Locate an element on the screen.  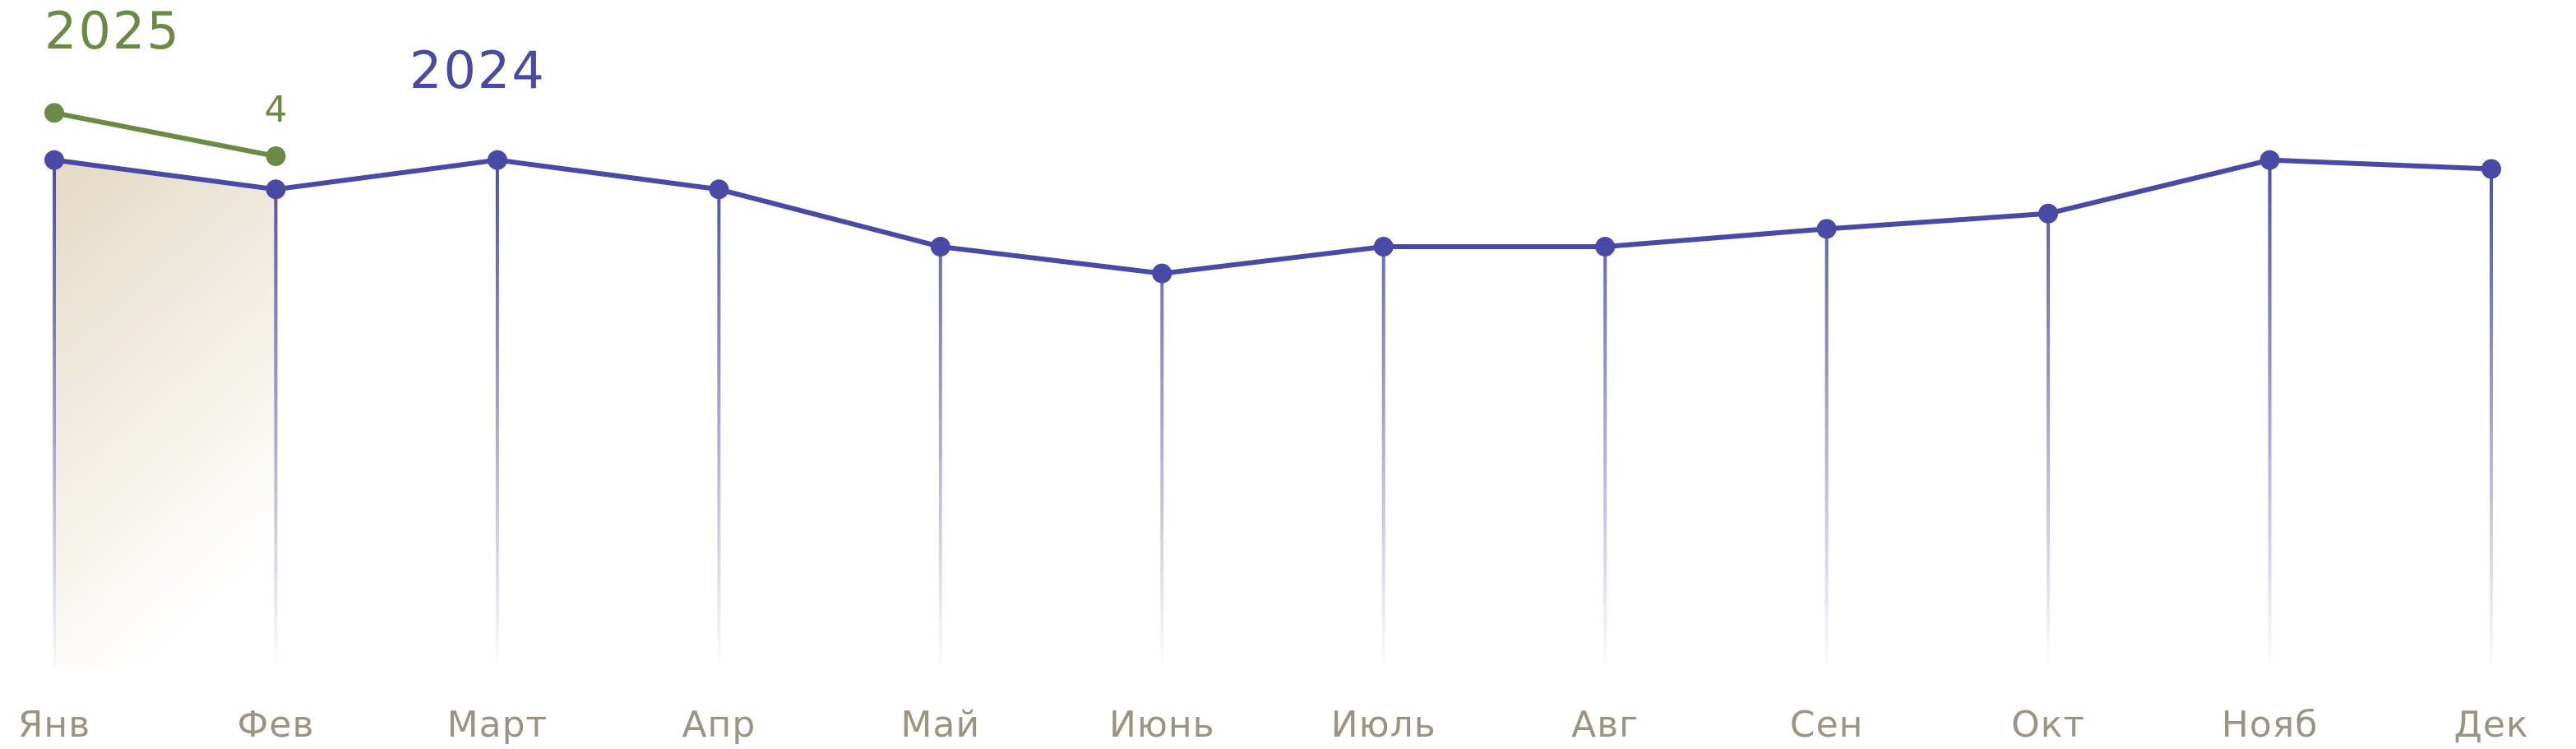
x-tick-label: Фев is located at coordinates (276, 725).